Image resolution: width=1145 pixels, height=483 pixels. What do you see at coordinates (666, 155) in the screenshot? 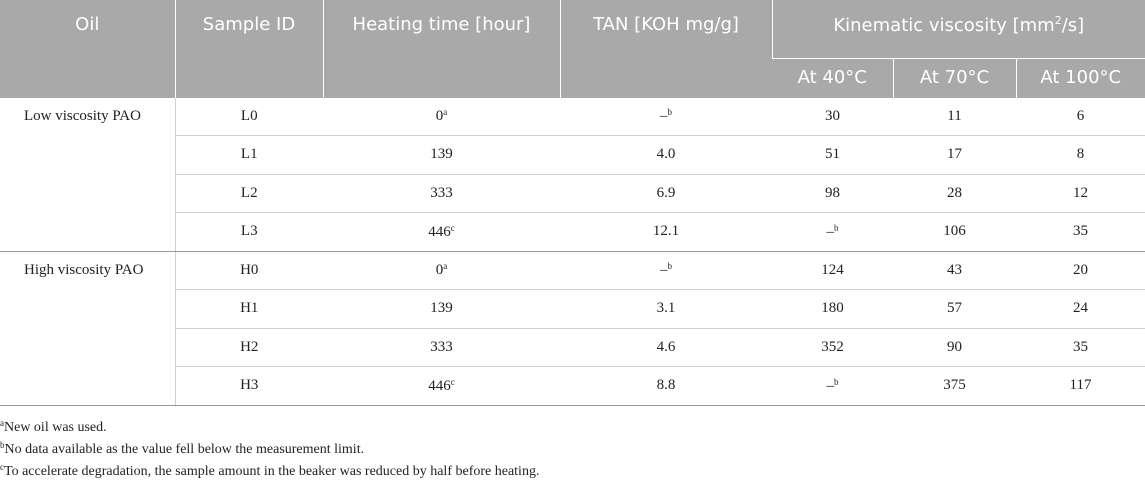
I see `table-cell: 4.0` at bounding box center [666, 155].